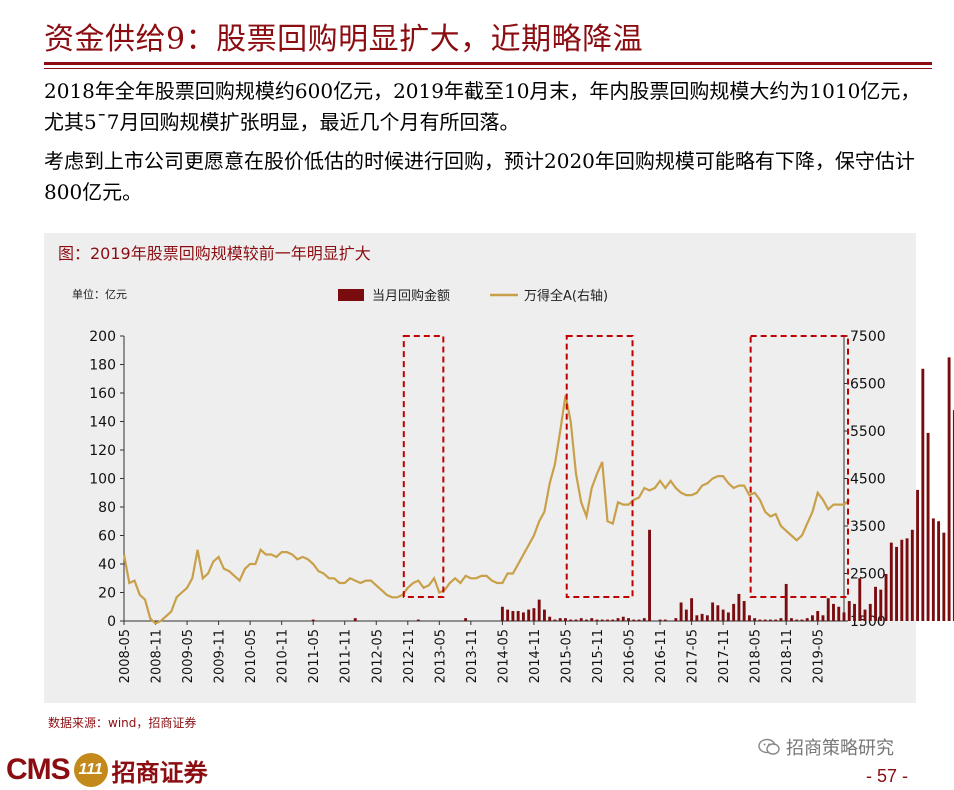 This screenshot has height=790, width=954. Describe the element at coordinates (283, 656) in the screenshot. I see `x-tick-label: 2010-11` at that location.